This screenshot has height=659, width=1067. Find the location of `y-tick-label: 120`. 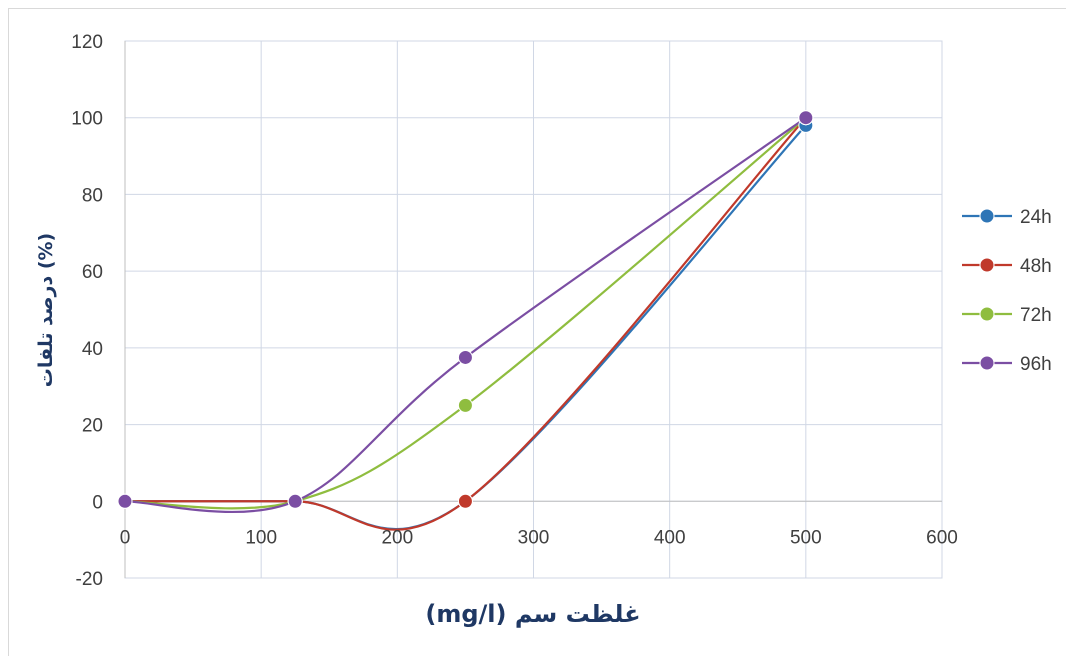

y-tick-label: 120 is located at coordinates (87, 42).